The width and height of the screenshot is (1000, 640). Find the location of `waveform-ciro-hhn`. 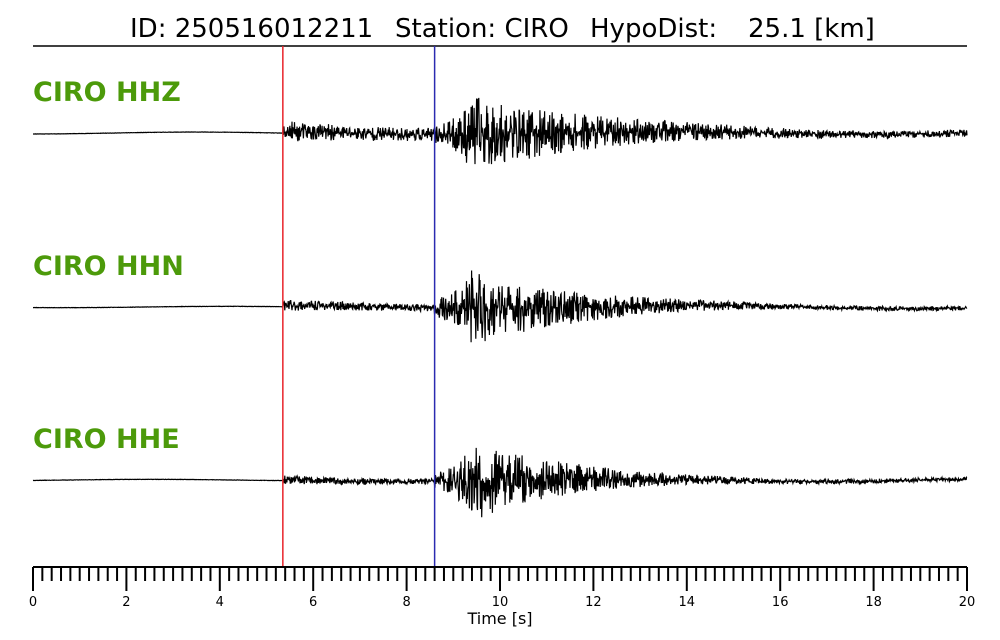

waveform-ciro-hhn is located at coordinates (500, 306).